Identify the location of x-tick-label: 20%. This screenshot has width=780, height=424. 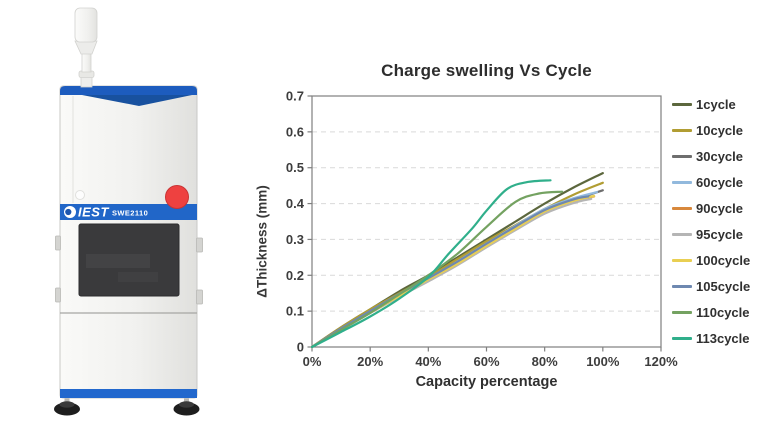
(370, 361).